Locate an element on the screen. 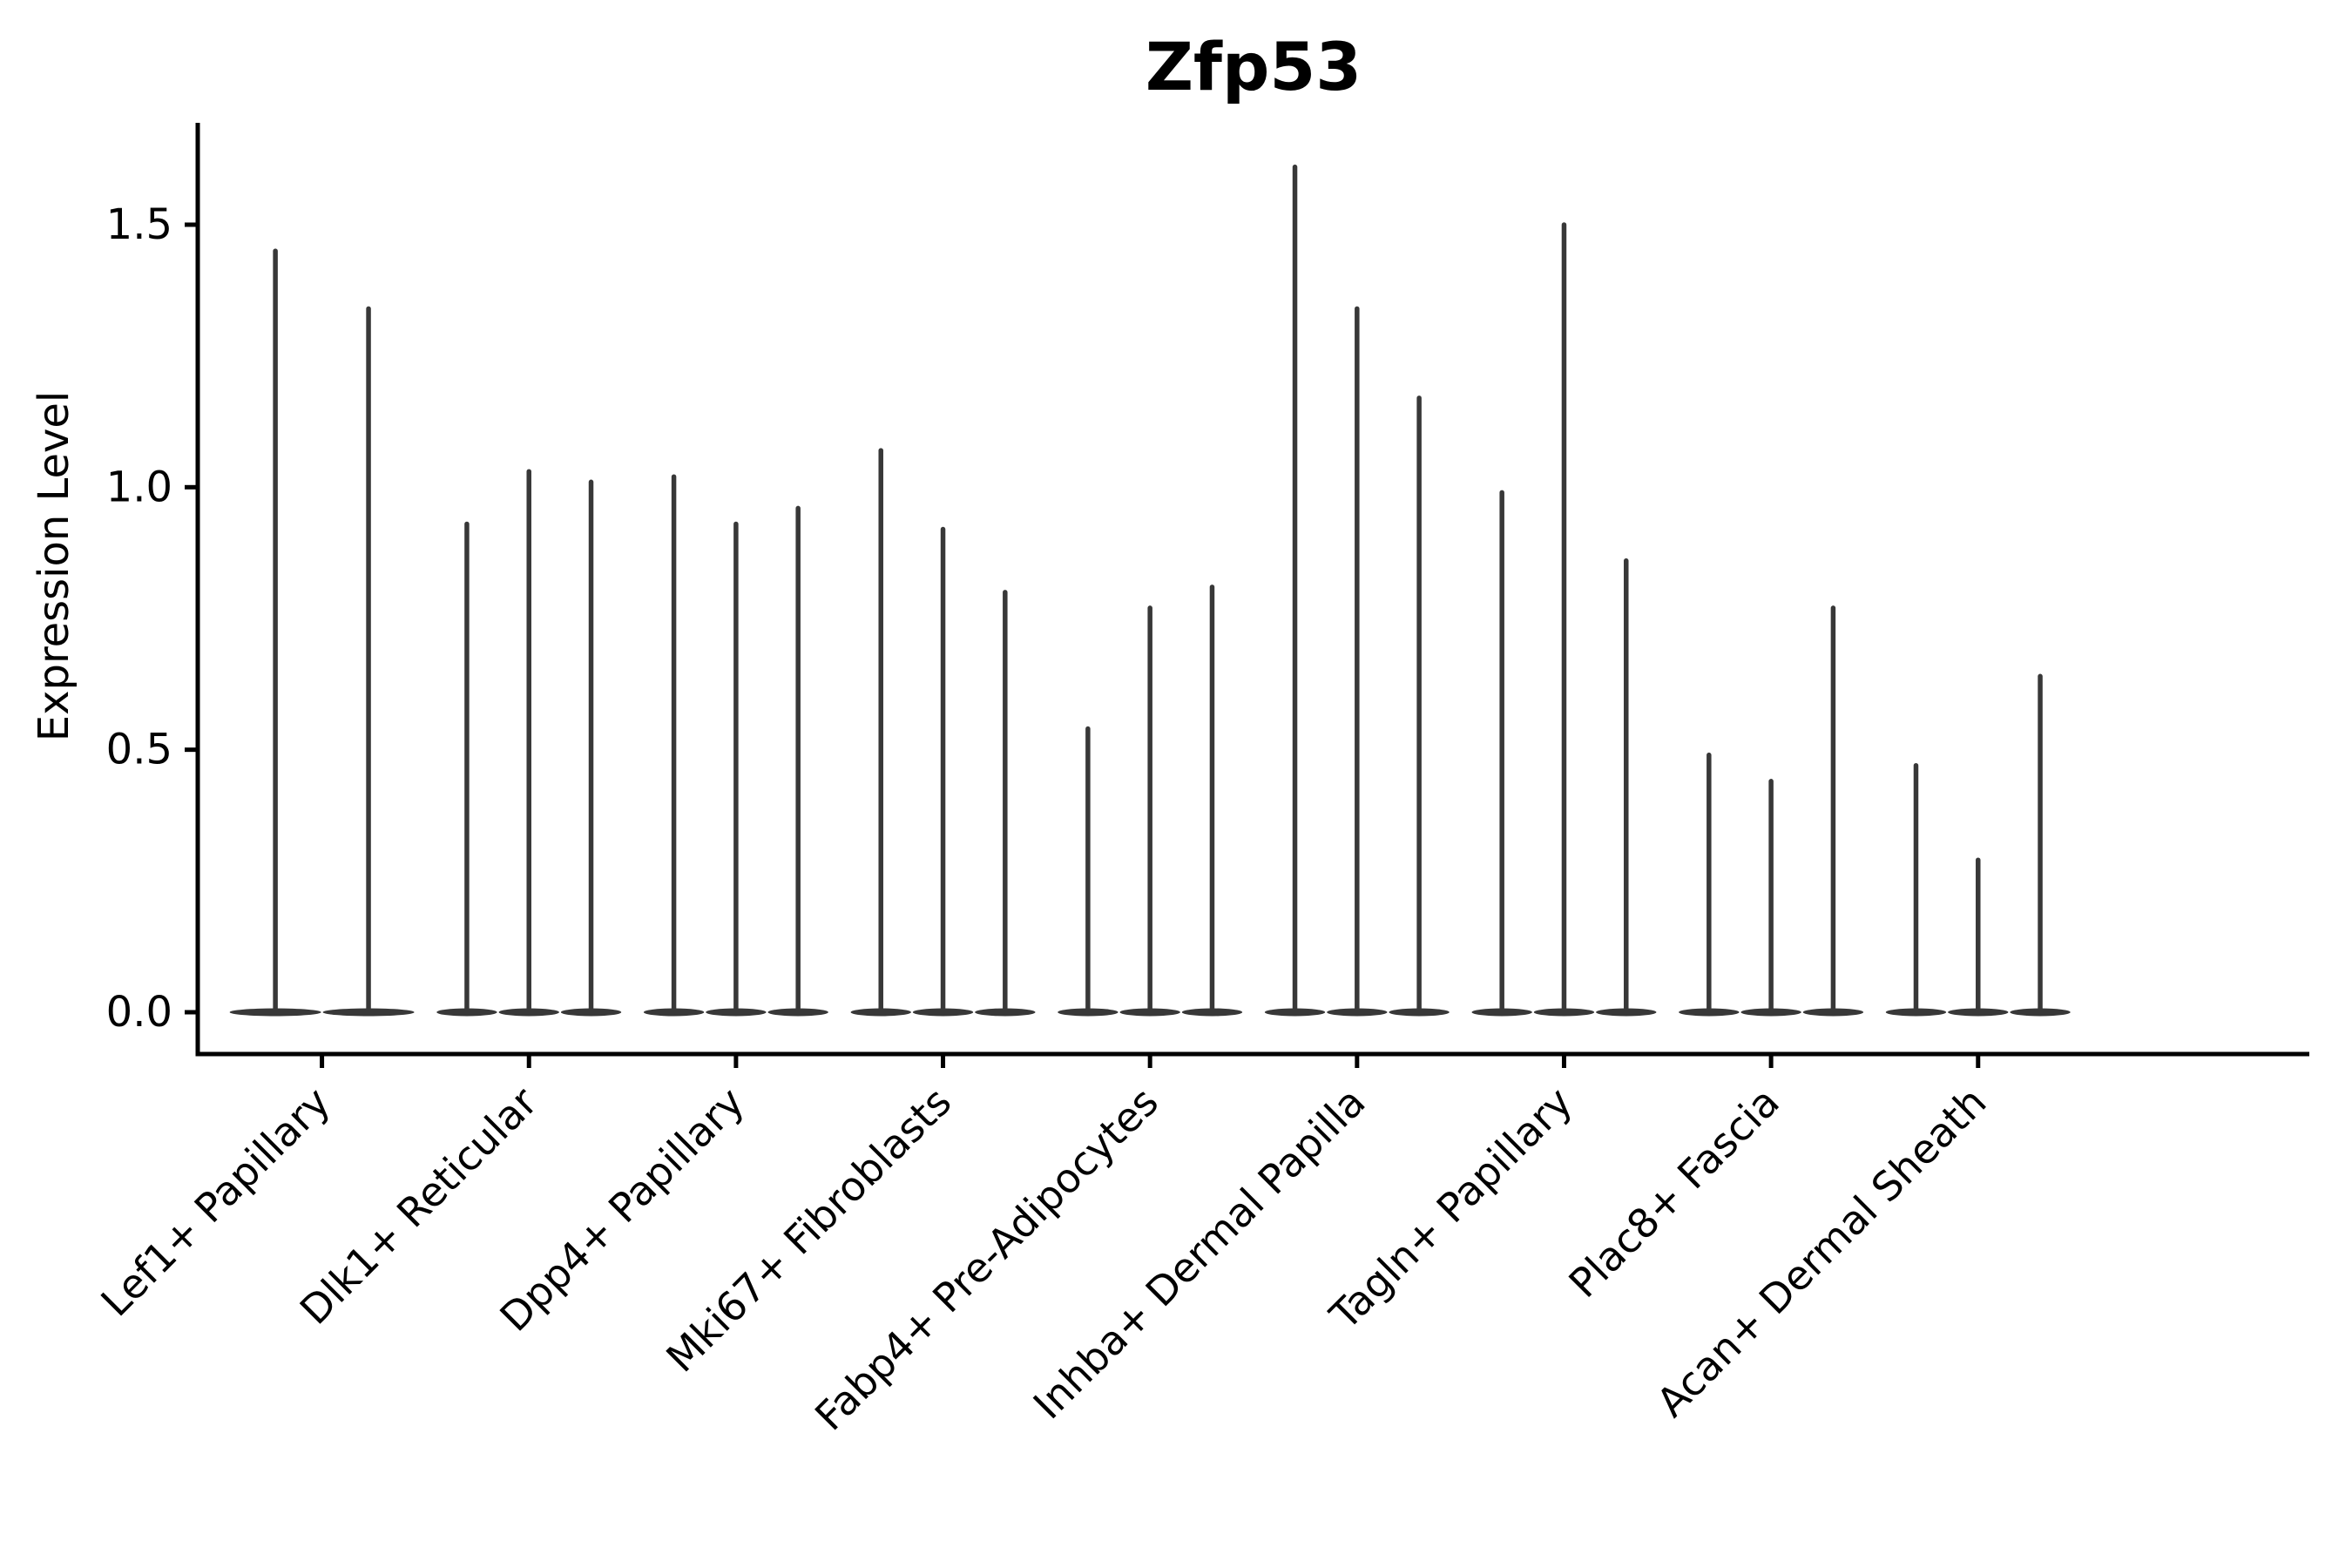 The image size is (2352, 1568). y-tick-label: 0.0 is located at coordinates (139, 1013).